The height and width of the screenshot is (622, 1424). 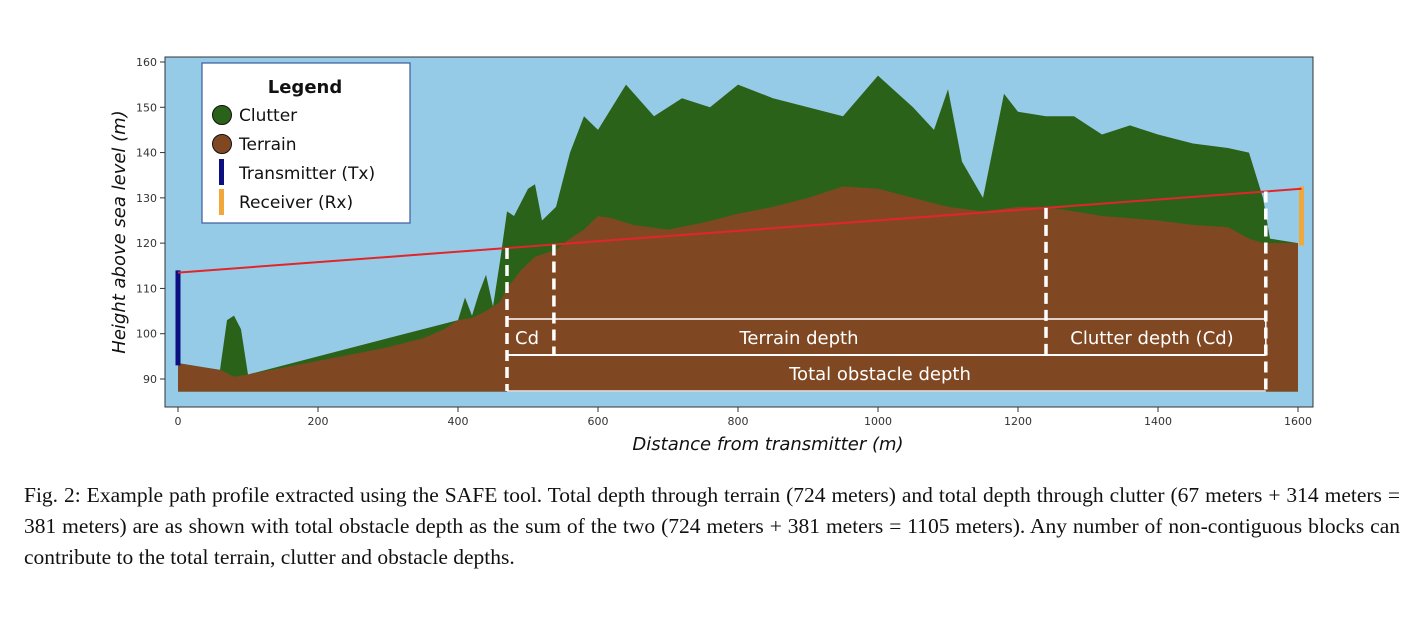 I want to click on legend-label-receiver: Receiver (Rx), so click(x=296, y=203).